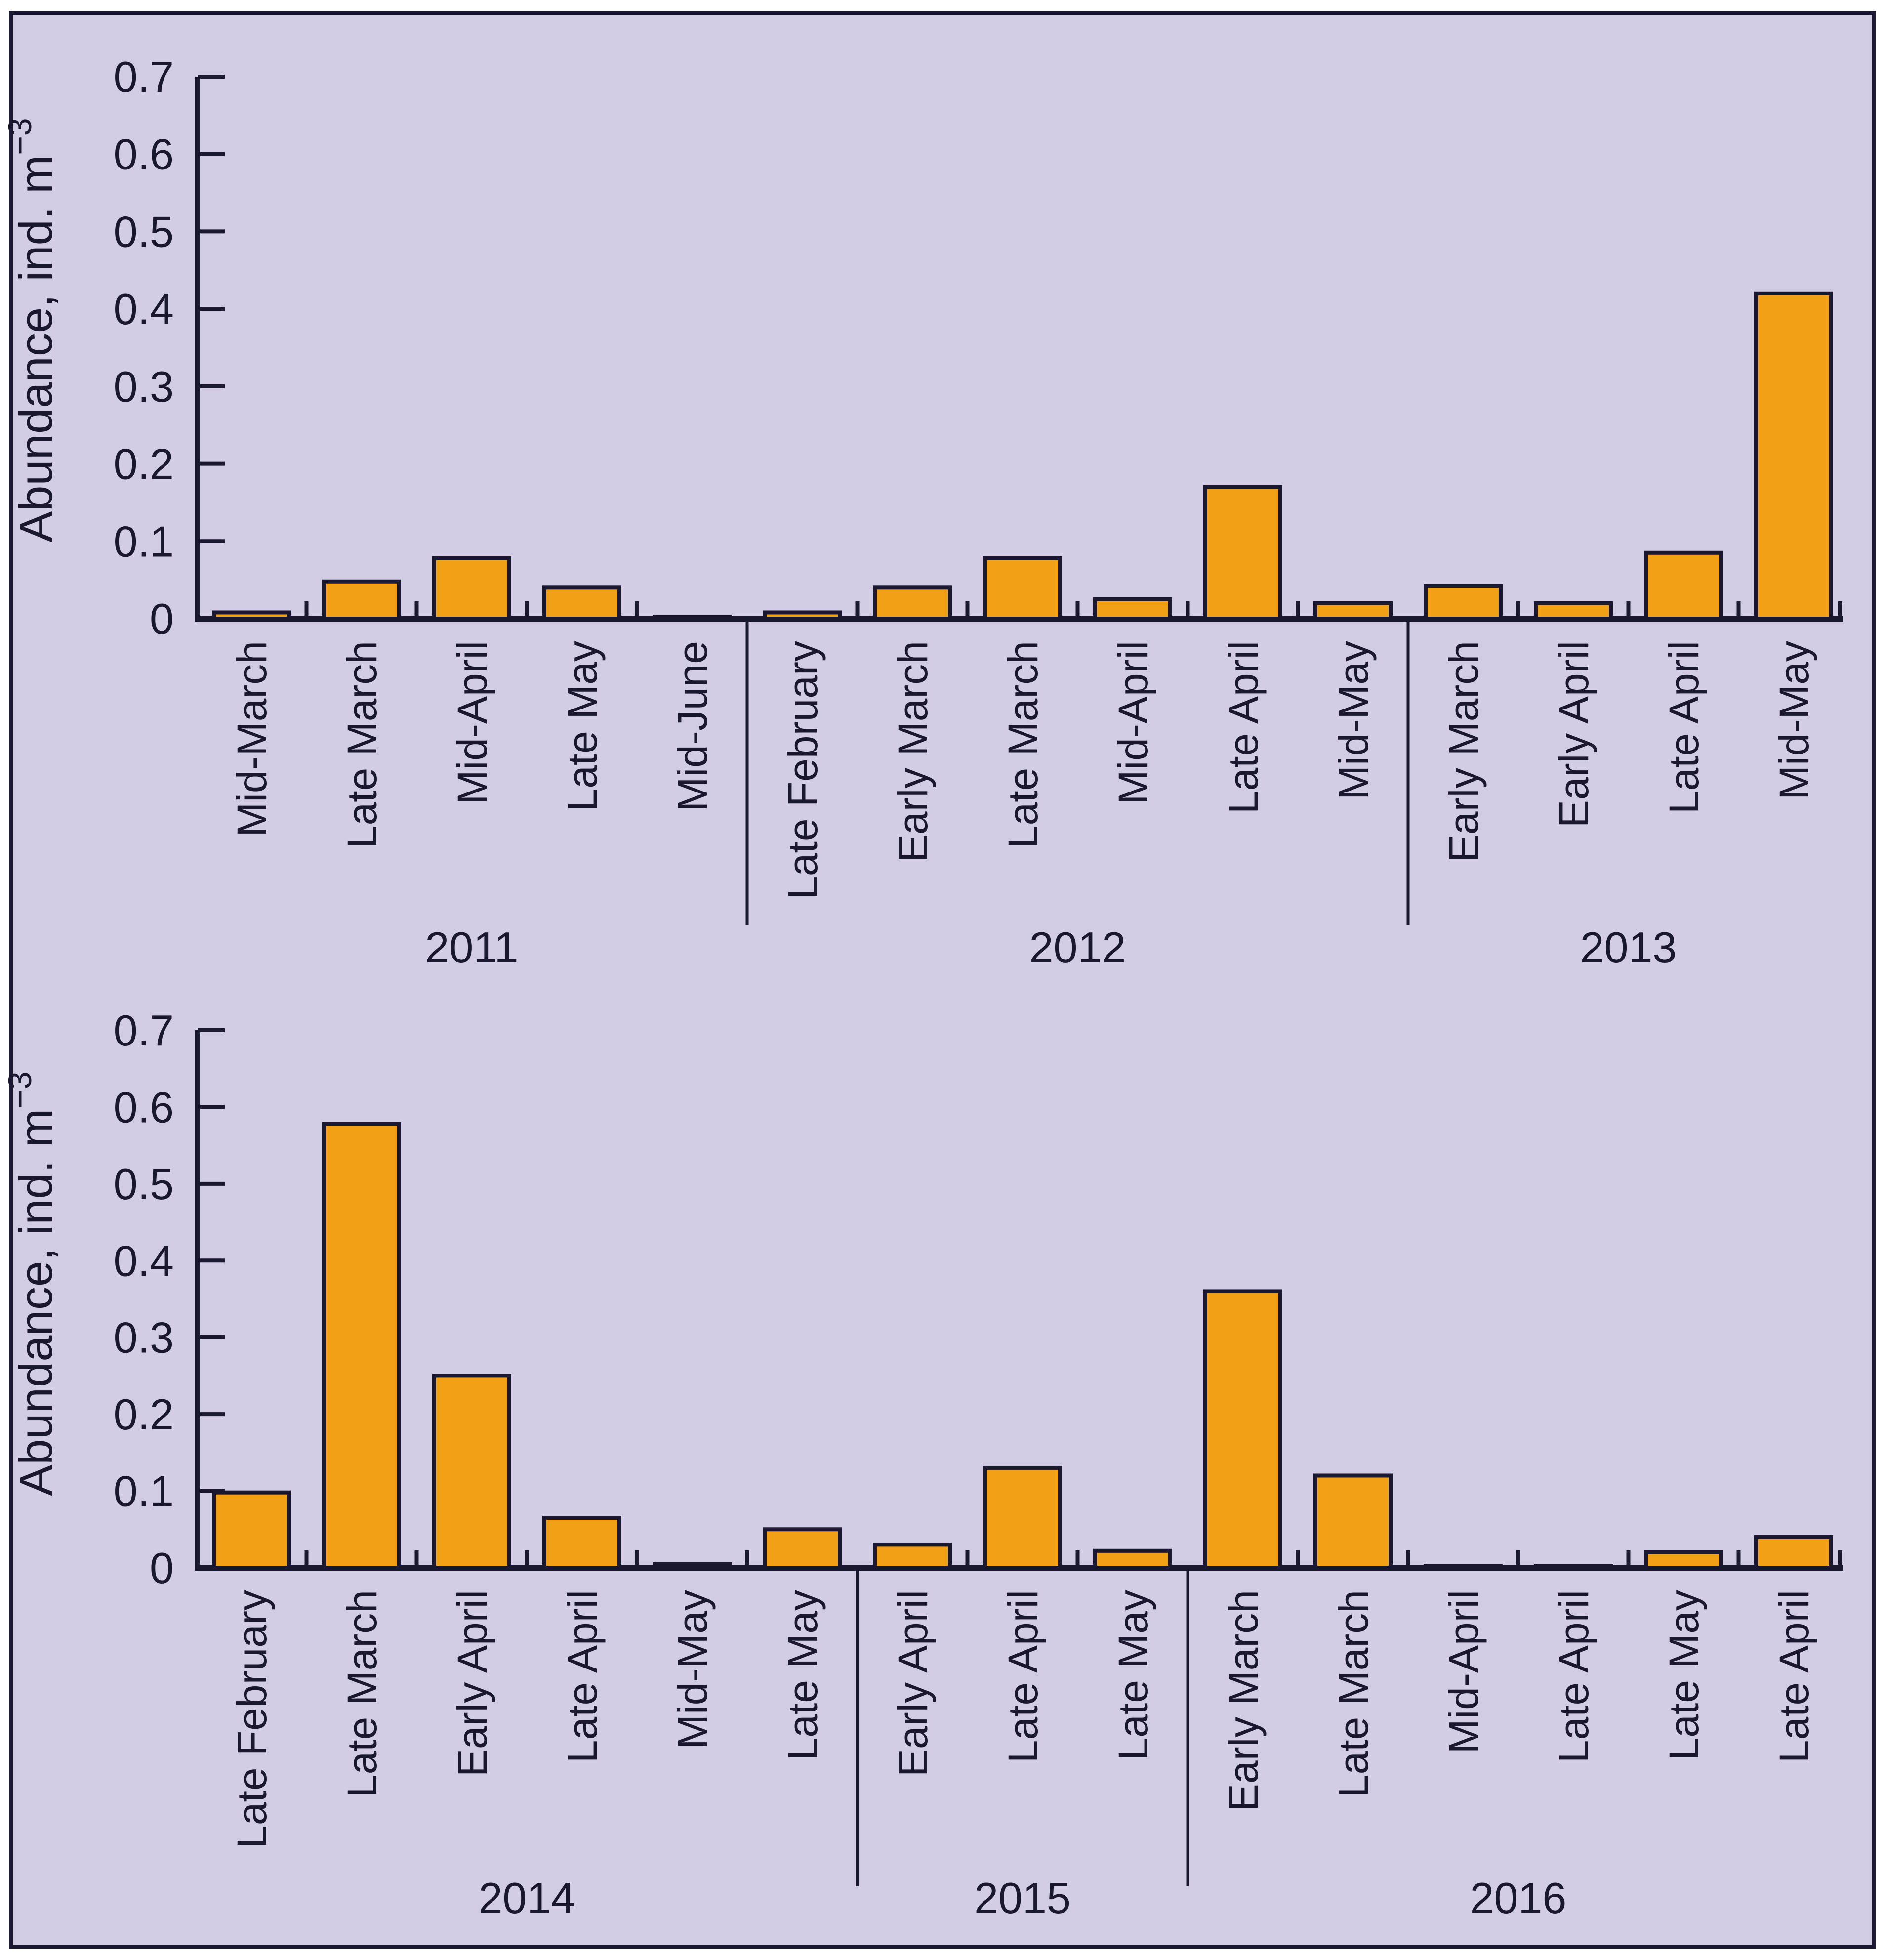 This screenshot has width=1885, height=1960. Describe the element at coordinates (913, 1683) in the screenshot. I see `category-label-2015-early-april: Early April` at that location.